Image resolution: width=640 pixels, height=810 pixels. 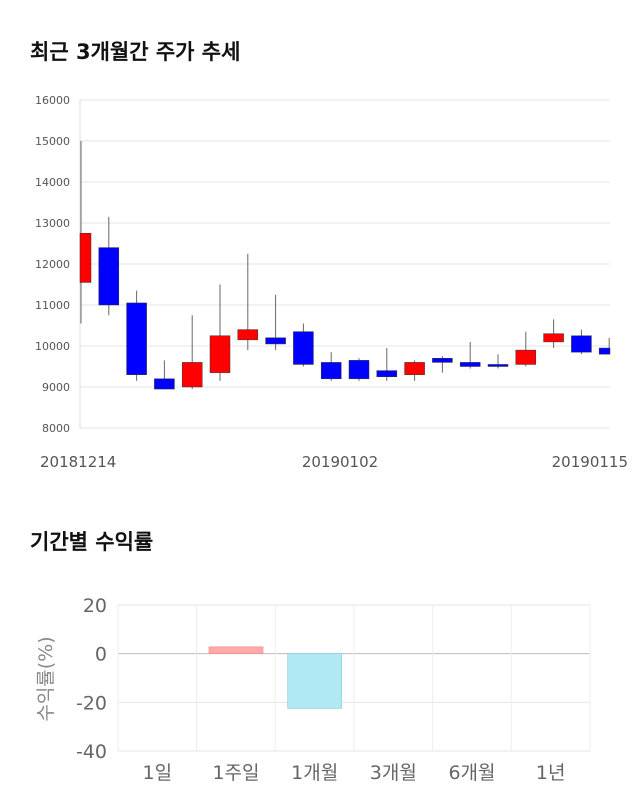 I want to click on return-y-tick-label: 0, so click(x=101, y=655).